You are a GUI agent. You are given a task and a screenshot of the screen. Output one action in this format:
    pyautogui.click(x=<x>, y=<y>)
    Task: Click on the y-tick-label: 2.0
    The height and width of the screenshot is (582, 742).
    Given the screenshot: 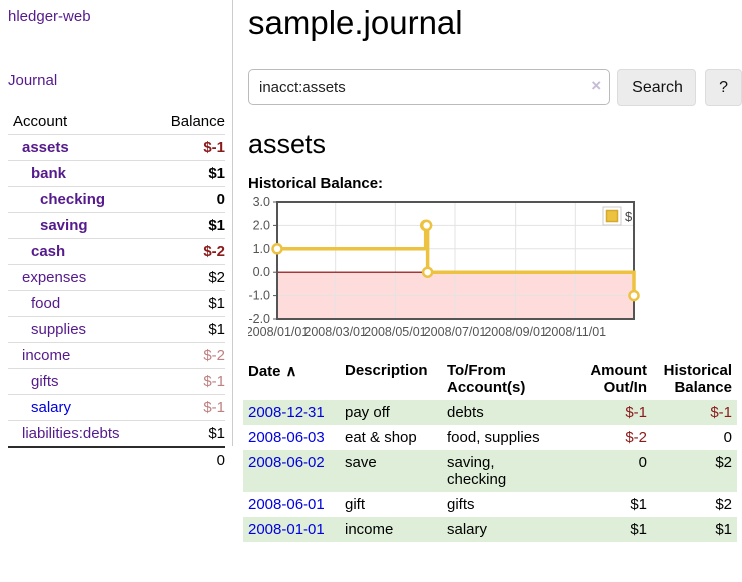 What is the action you would take?
    pyautogui.click(x=261, y=225)
    